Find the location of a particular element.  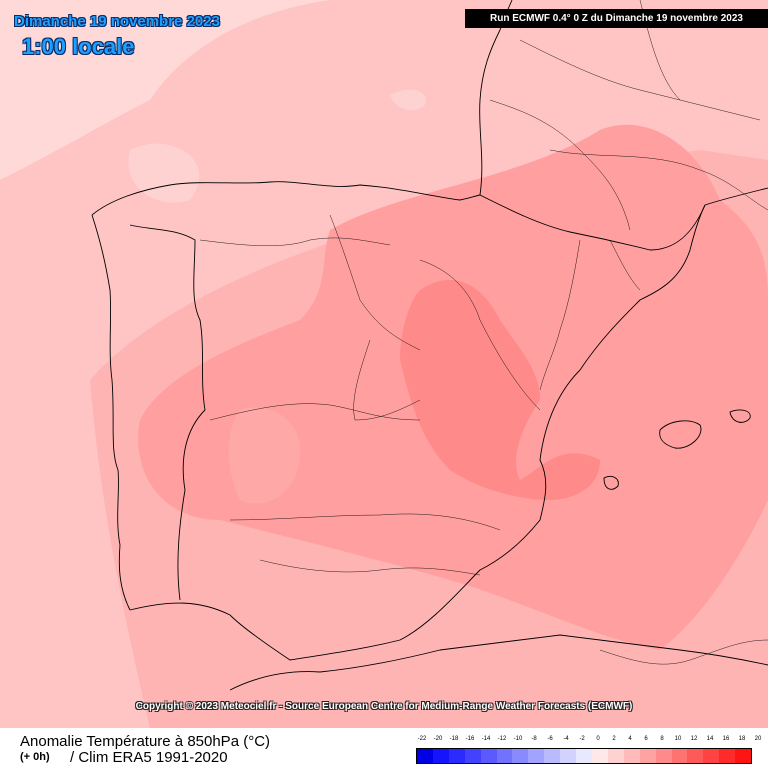

color-scale-tick-label: -10 is located at coordinates (518, 739).